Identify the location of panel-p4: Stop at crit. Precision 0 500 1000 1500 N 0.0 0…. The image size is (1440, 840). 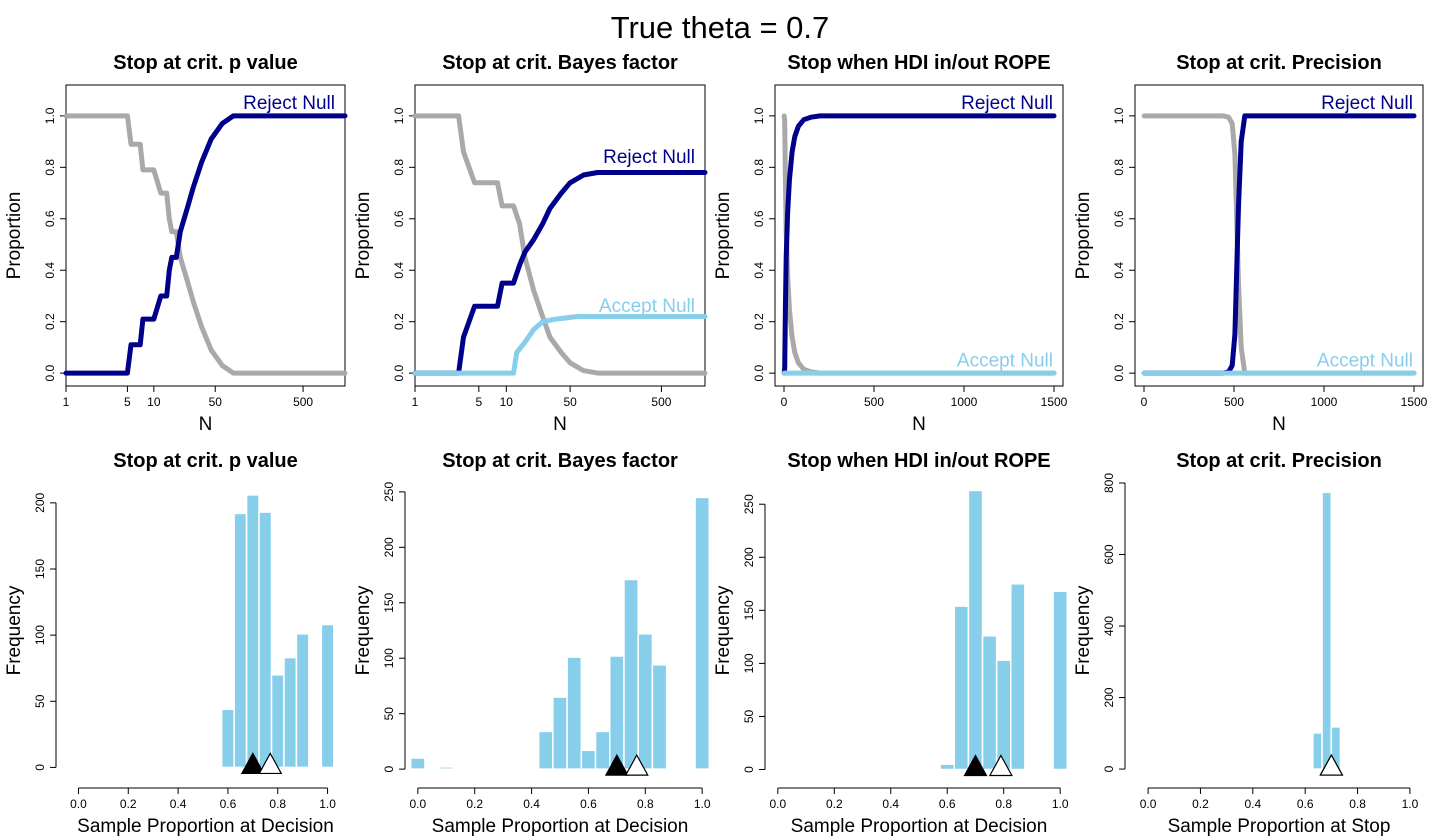
(1250, 243).